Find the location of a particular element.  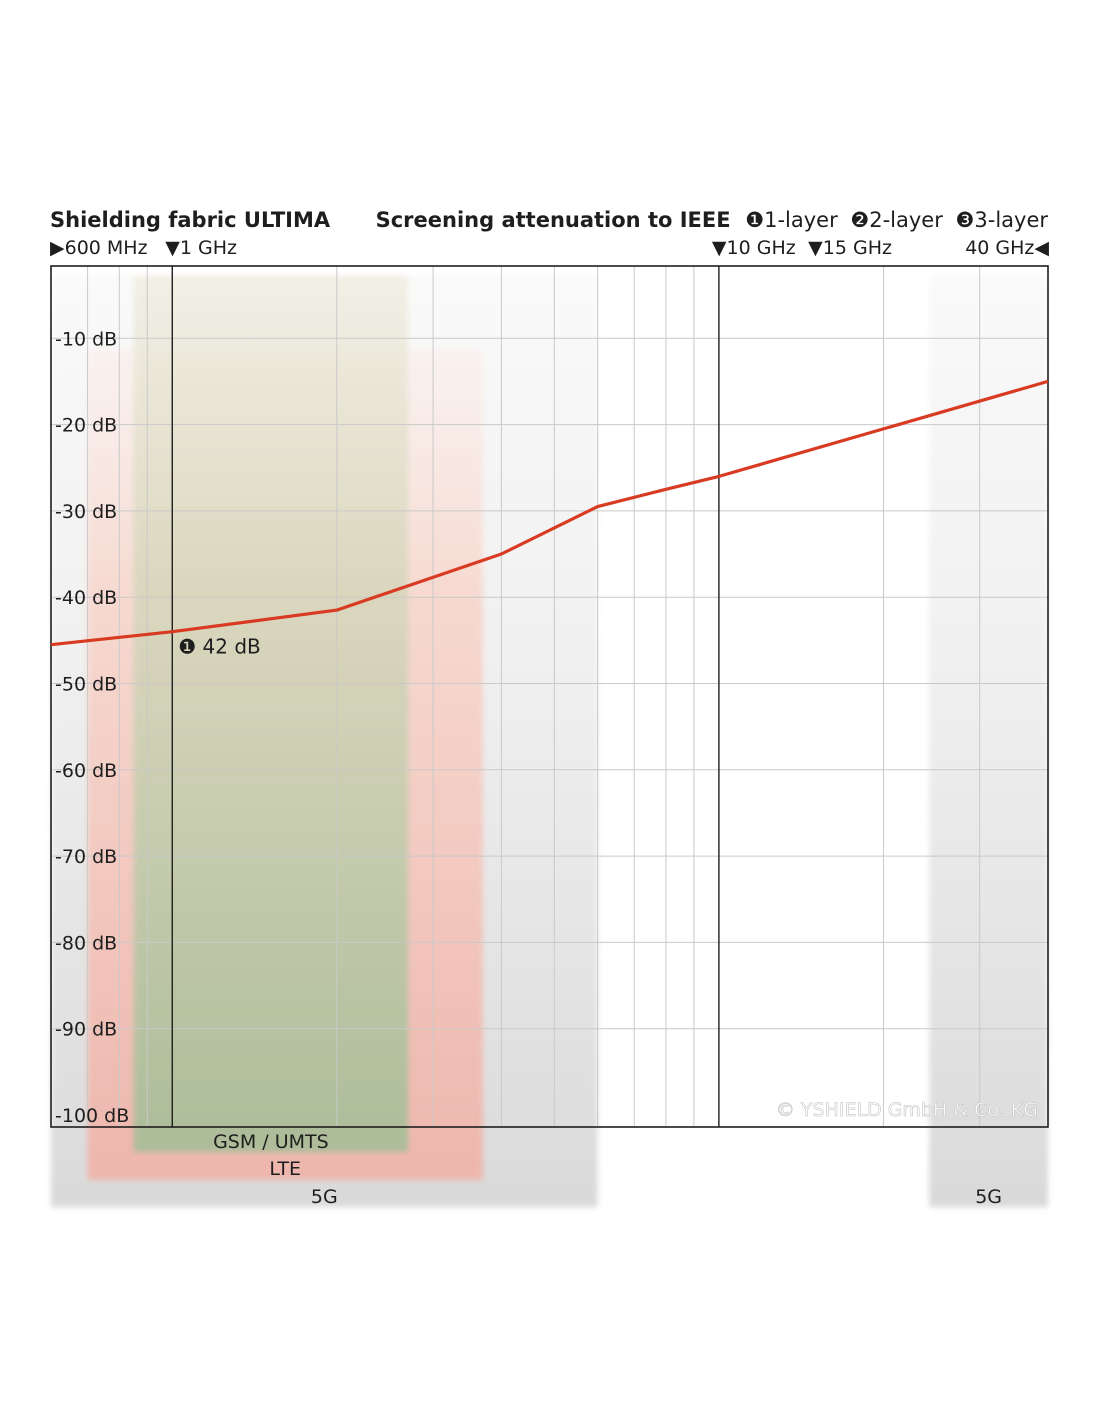

y-tick-label: -30 dB is located at coordinates (86, 512).